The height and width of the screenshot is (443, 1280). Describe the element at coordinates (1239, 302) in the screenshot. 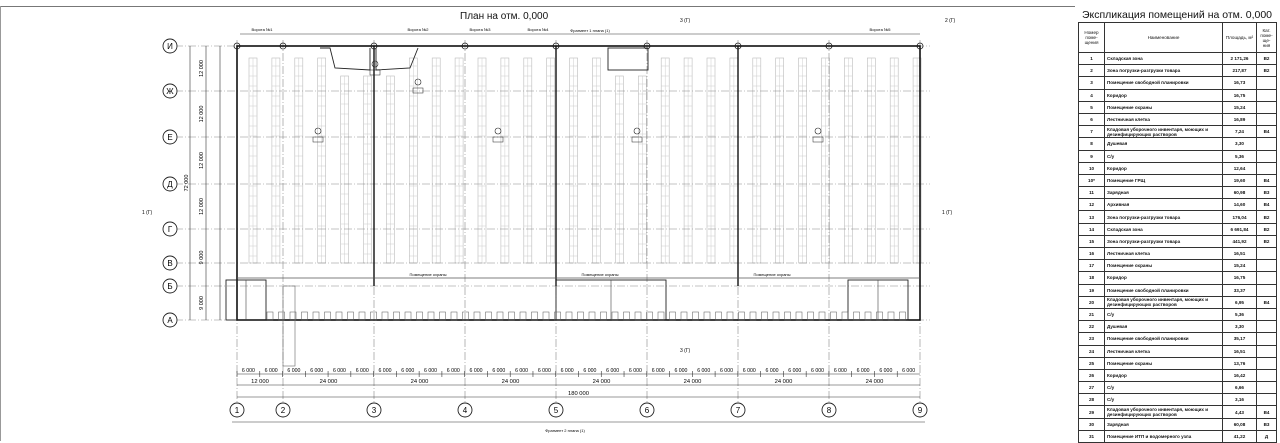

I see `room-area: 6,95` at that location.